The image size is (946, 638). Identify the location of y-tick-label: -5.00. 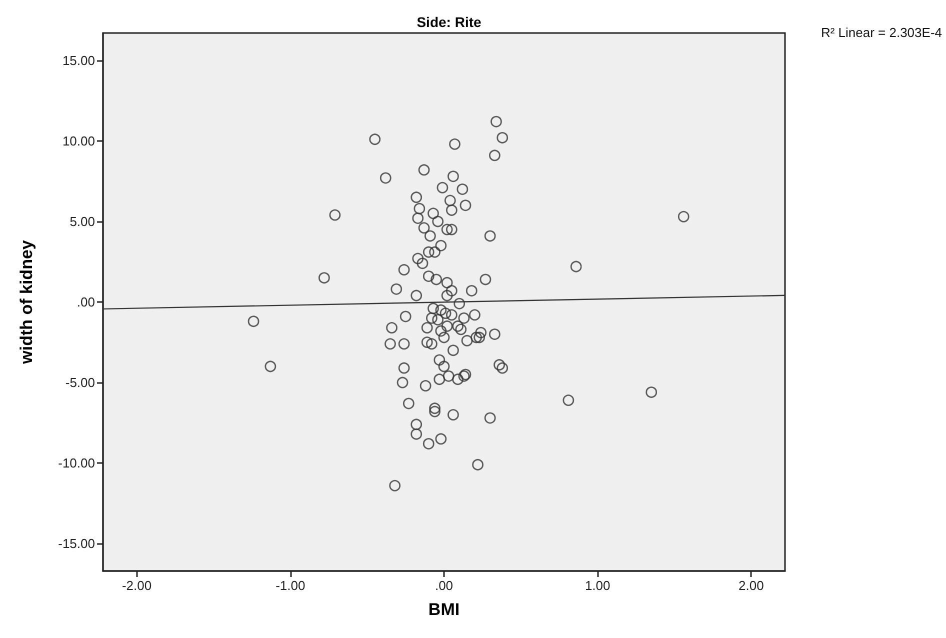
(80, 382).